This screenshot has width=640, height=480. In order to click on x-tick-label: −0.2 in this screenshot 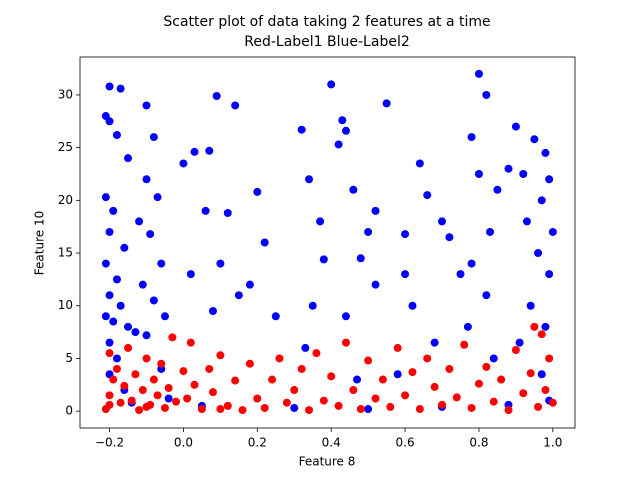, I will do `click(109, 443)`.